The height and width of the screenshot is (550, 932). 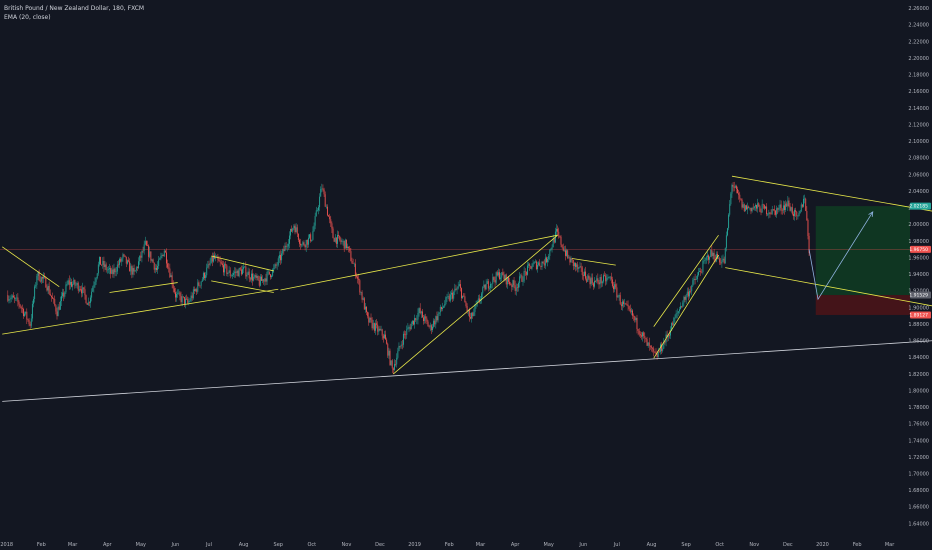 What do you see at coordinates (918, 76) in the screenshot?
I see `price-tick-label: 2.18000` at bounding box center [918, 76].